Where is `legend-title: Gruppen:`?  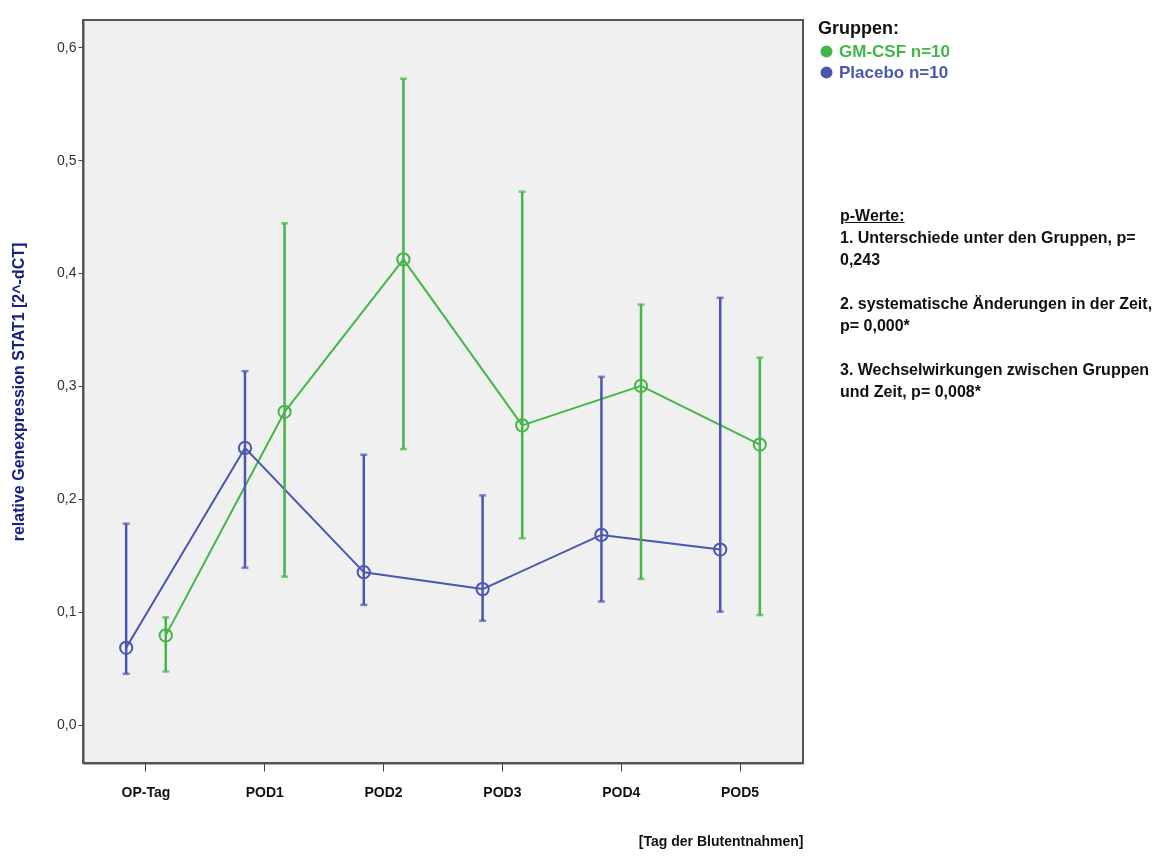
legend-title: Gruppen: is located at coordinates (858, 28).